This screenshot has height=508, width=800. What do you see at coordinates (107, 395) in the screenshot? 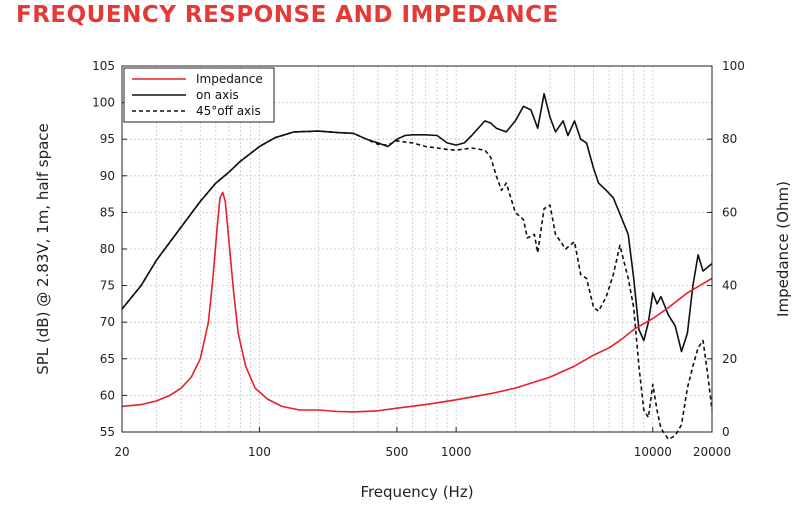
I see `y-left-tick-label: 60` at bounding box center [107, 395].